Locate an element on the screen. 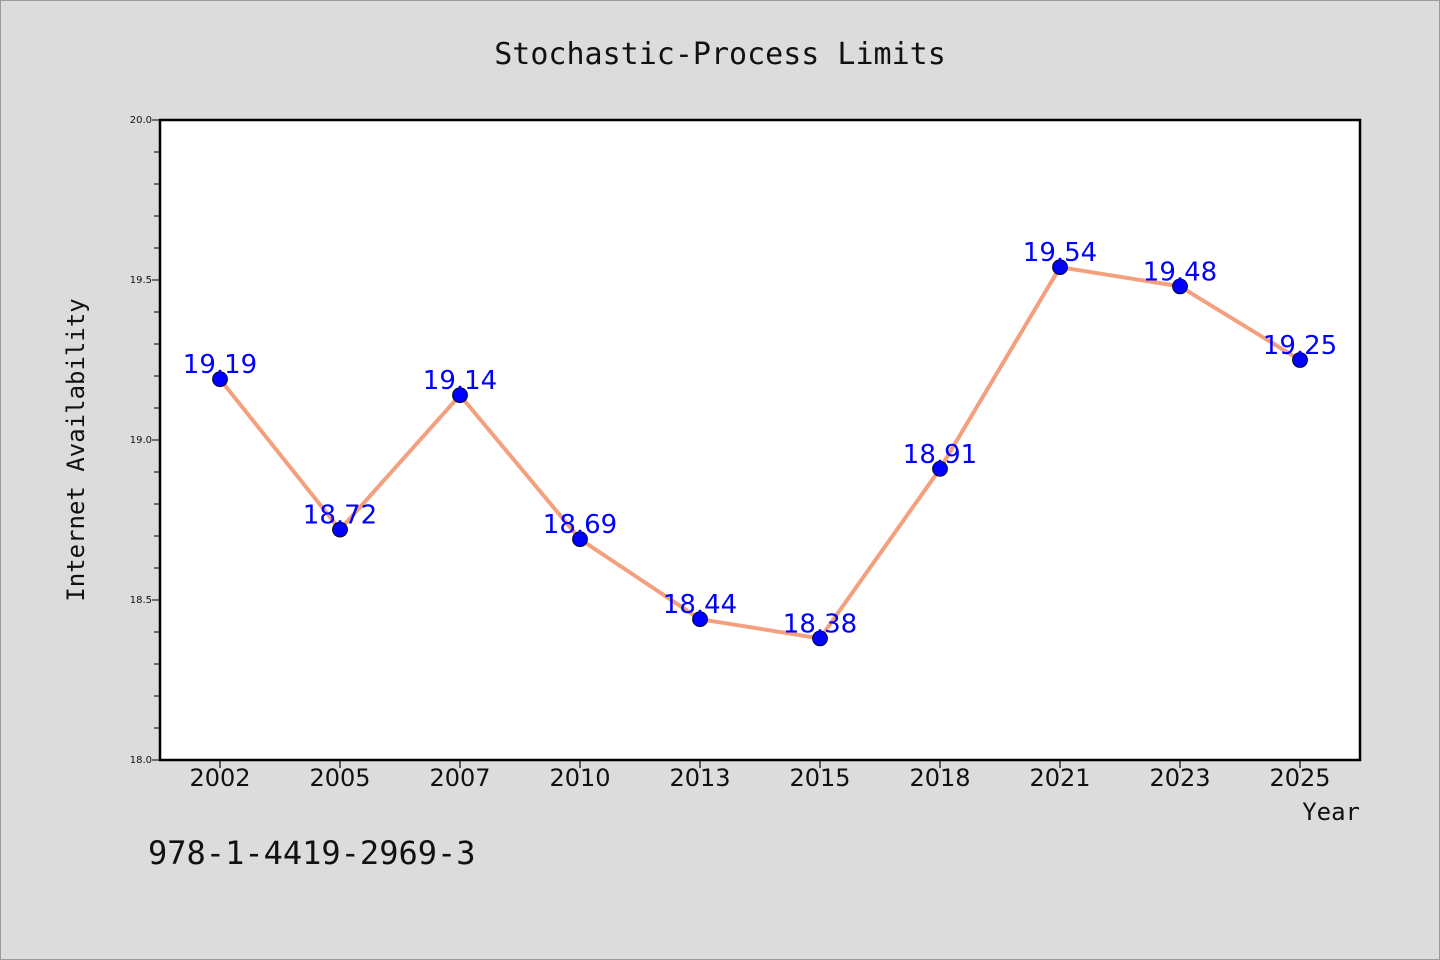 The width and height of the screenshot is (1440, 960). x-tick-label: 2021 is located at coordinates (1059, 778).